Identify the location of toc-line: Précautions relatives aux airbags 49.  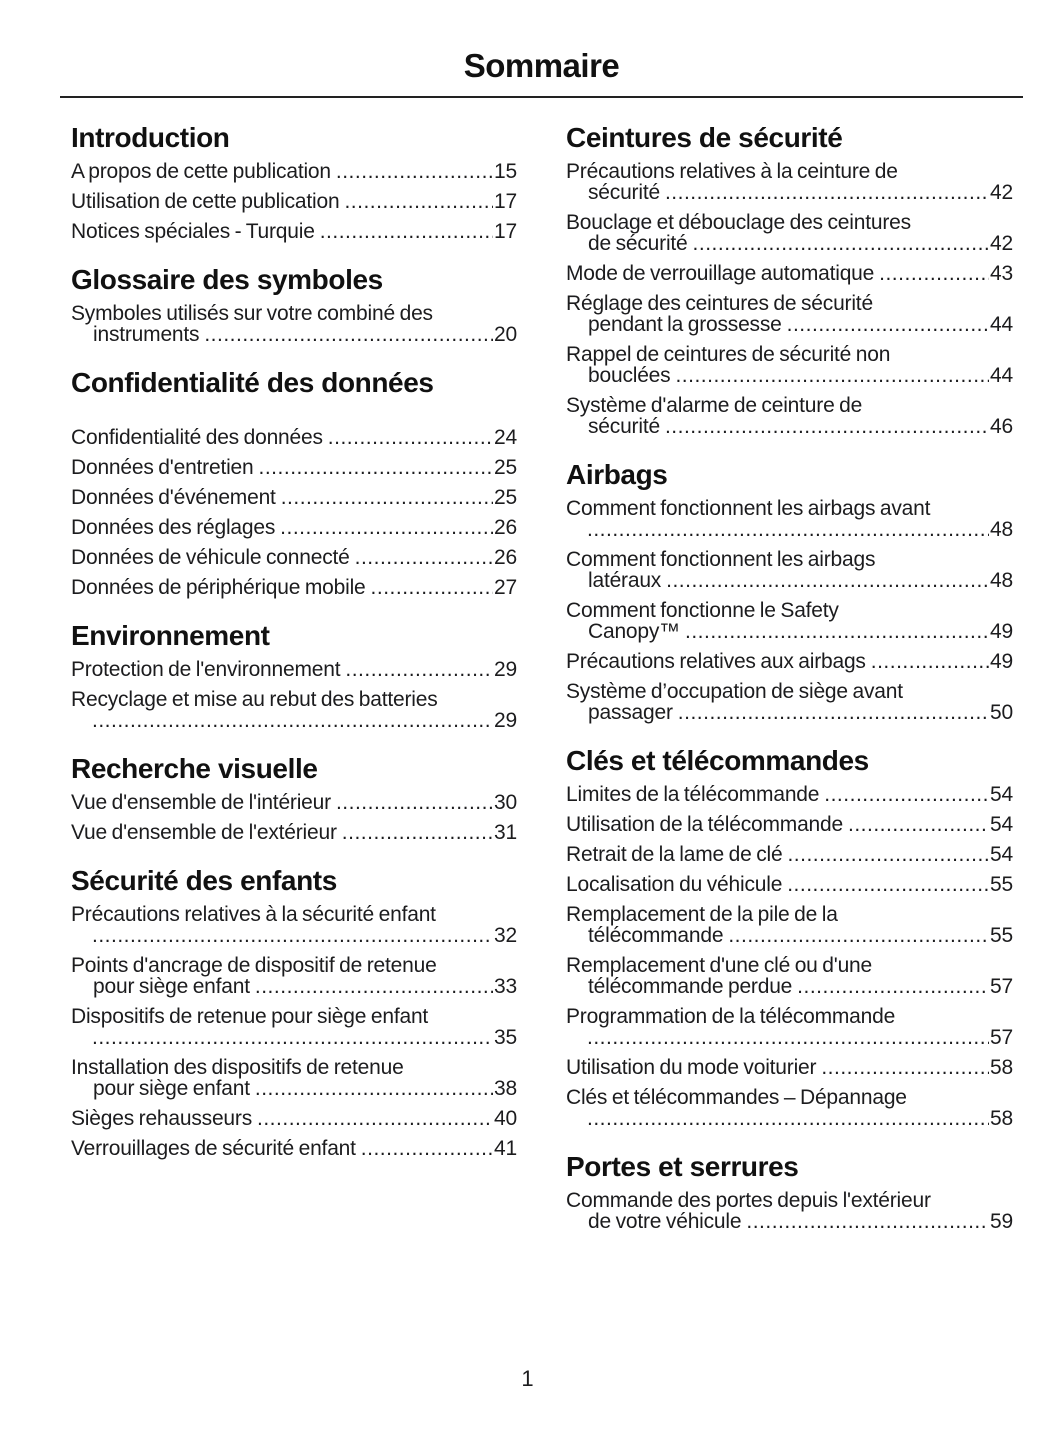
(789, 661).